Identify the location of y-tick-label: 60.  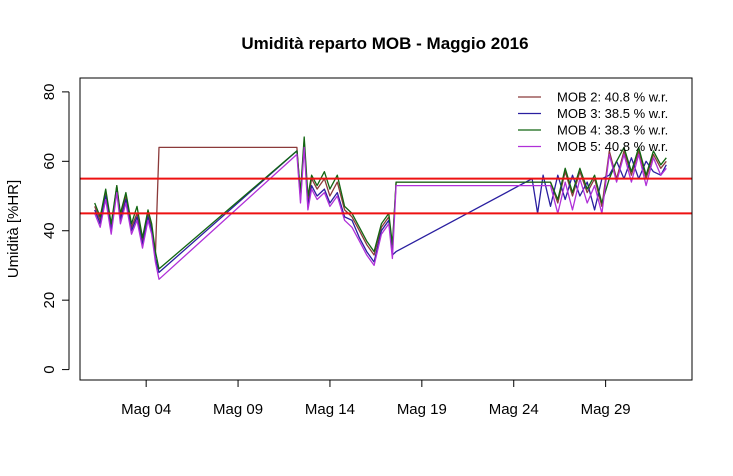
(49, 161).